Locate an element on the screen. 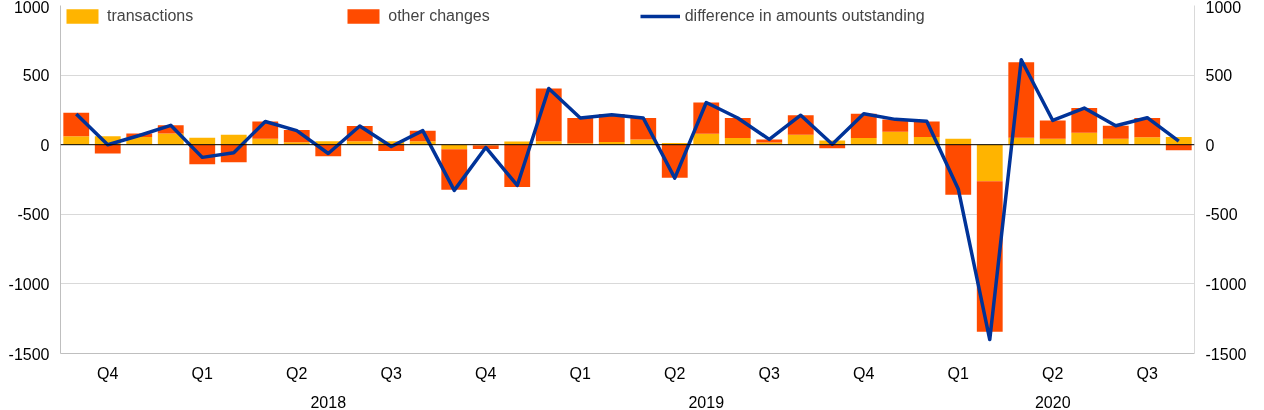  y-tick-label: 1000 is located at coordinates (31, 8).